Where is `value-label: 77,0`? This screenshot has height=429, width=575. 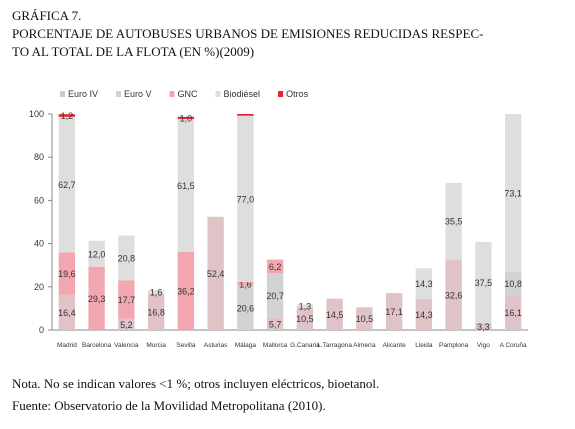 value-label: 77,0 is located at coordinates (246, 199).